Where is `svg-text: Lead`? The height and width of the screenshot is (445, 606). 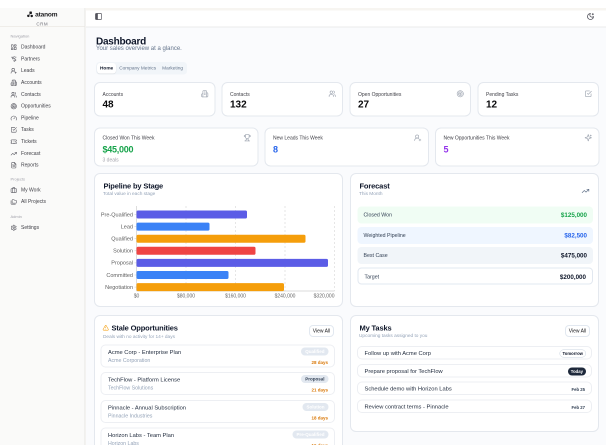
svg-text: Lead is located at coordinates (127, 227).